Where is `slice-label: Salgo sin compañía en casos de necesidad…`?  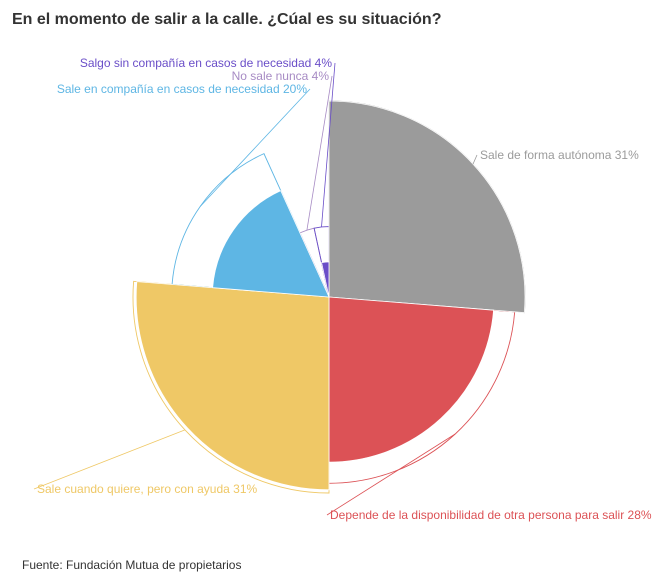 slice-label: Salgo sin compañía en casos de necesidad… is located at coordinates (206, 63).